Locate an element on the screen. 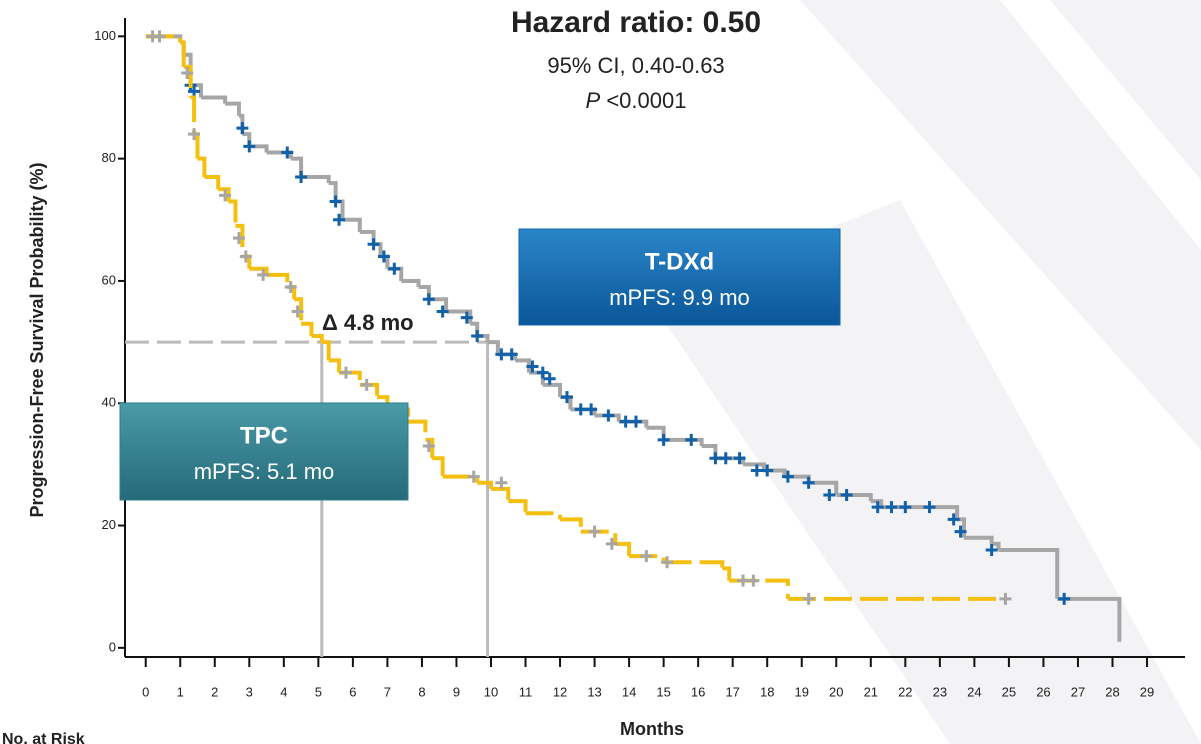 The width and height of the screenshot is (1201, 744). x-tick-label: 5 is located at coordinates (318, 691).